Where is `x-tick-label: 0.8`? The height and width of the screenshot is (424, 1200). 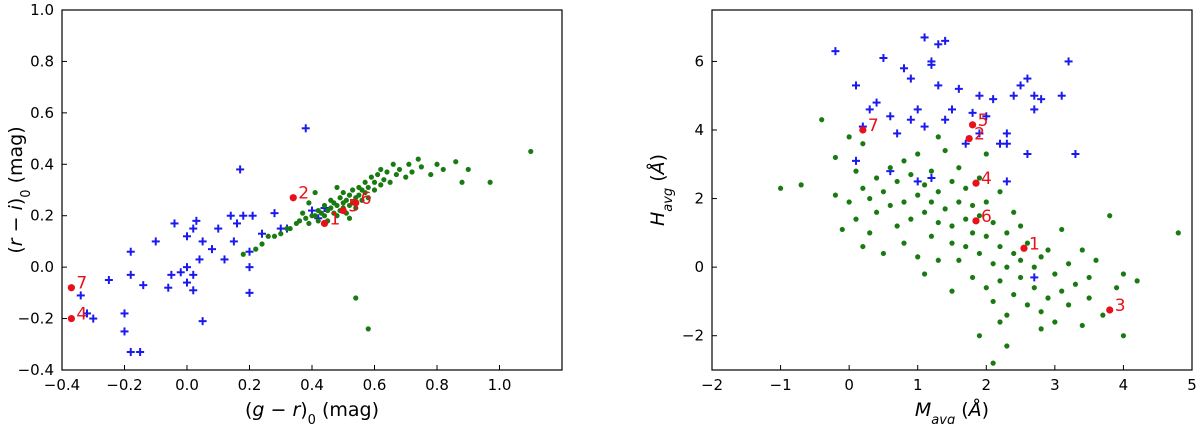
x-tick-label: 0.8 is located at coordinates (437, 385).